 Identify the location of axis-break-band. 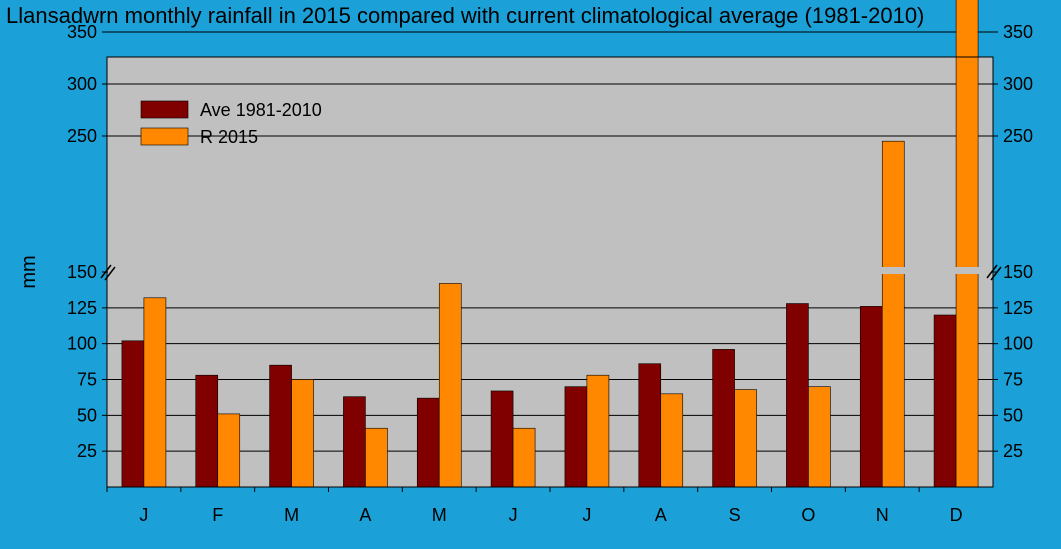
(550, 270).